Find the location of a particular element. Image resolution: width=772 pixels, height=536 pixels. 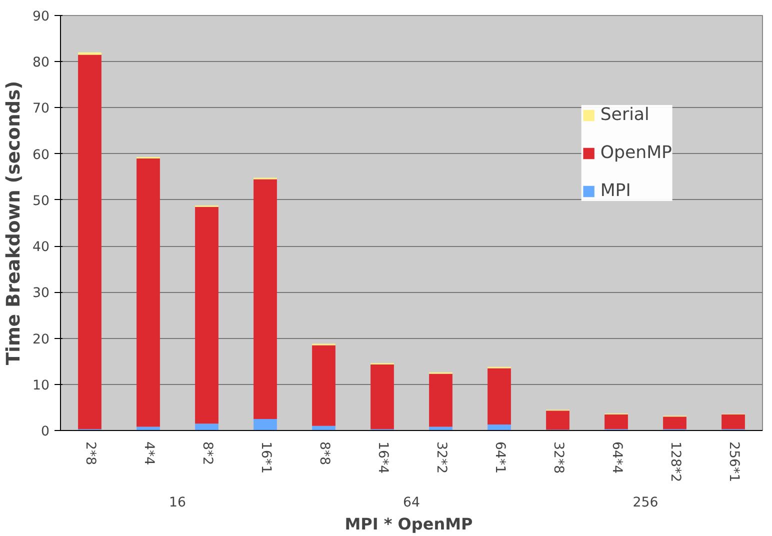

y-tick-label: 80 is located at coordinates (41, 63).